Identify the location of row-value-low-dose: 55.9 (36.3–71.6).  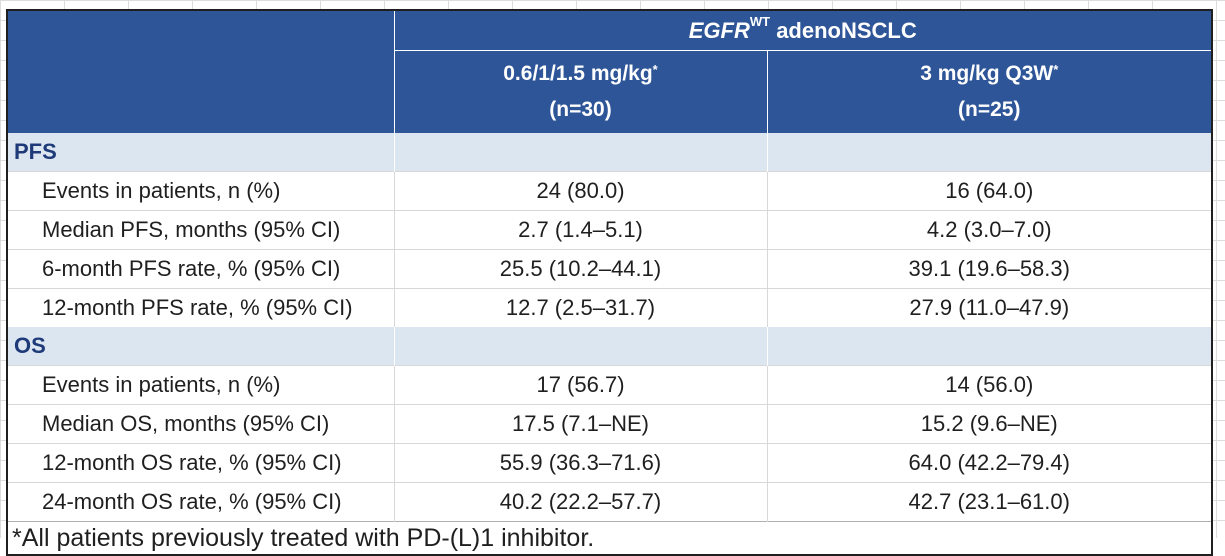
(580, 463).